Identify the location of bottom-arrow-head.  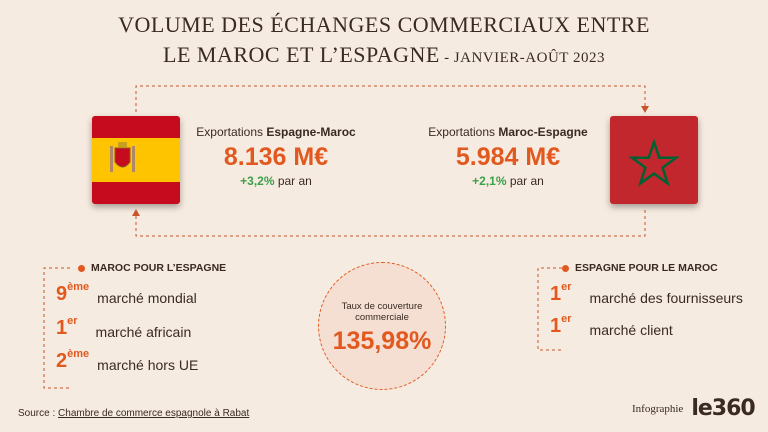
(136, 212).